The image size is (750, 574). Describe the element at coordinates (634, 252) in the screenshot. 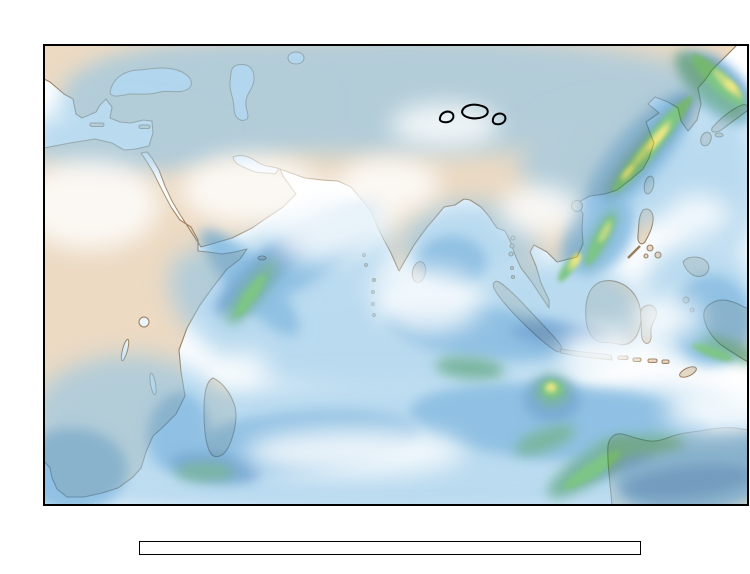

I see `palawan` at that location.